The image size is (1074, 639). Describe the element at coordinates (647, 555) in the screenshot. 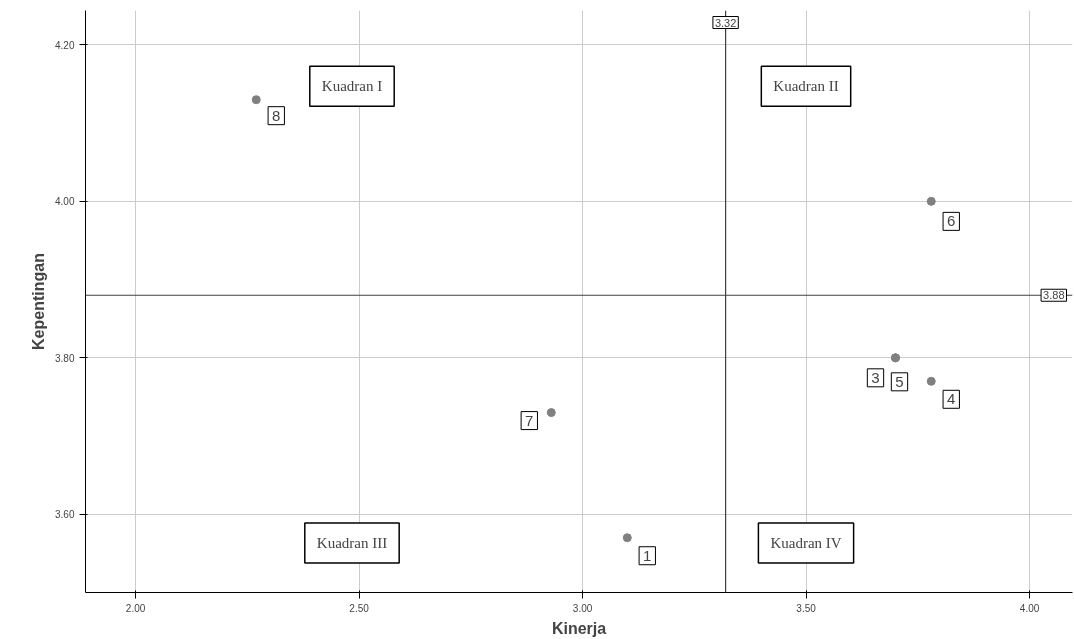

I see `series-label: 1` at that location.